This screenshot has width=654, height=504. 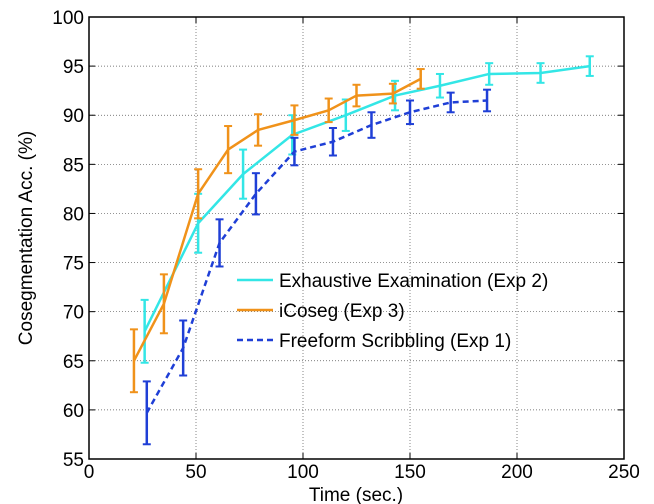 I want to click on y-tick-label: 90, so click(x=73, y=116).